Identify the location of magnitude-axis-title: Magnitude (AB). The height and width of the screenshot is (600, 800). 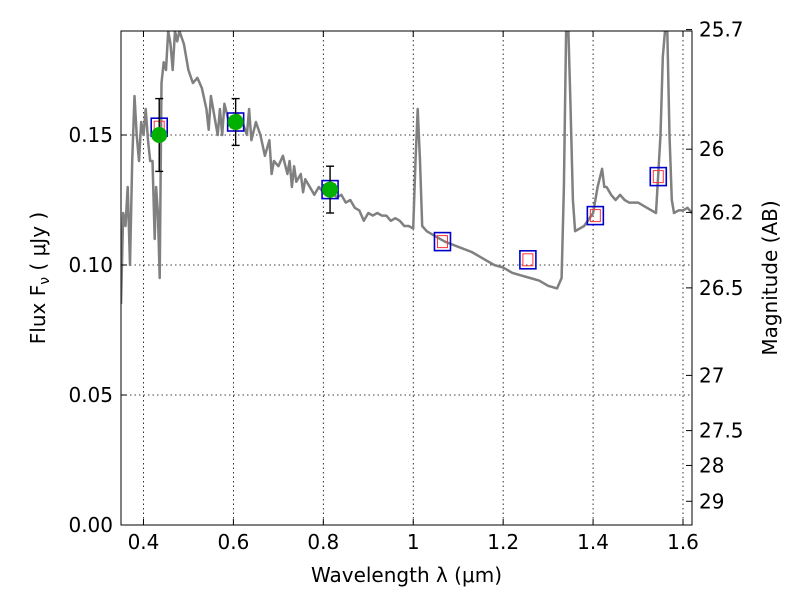
(770, 277).